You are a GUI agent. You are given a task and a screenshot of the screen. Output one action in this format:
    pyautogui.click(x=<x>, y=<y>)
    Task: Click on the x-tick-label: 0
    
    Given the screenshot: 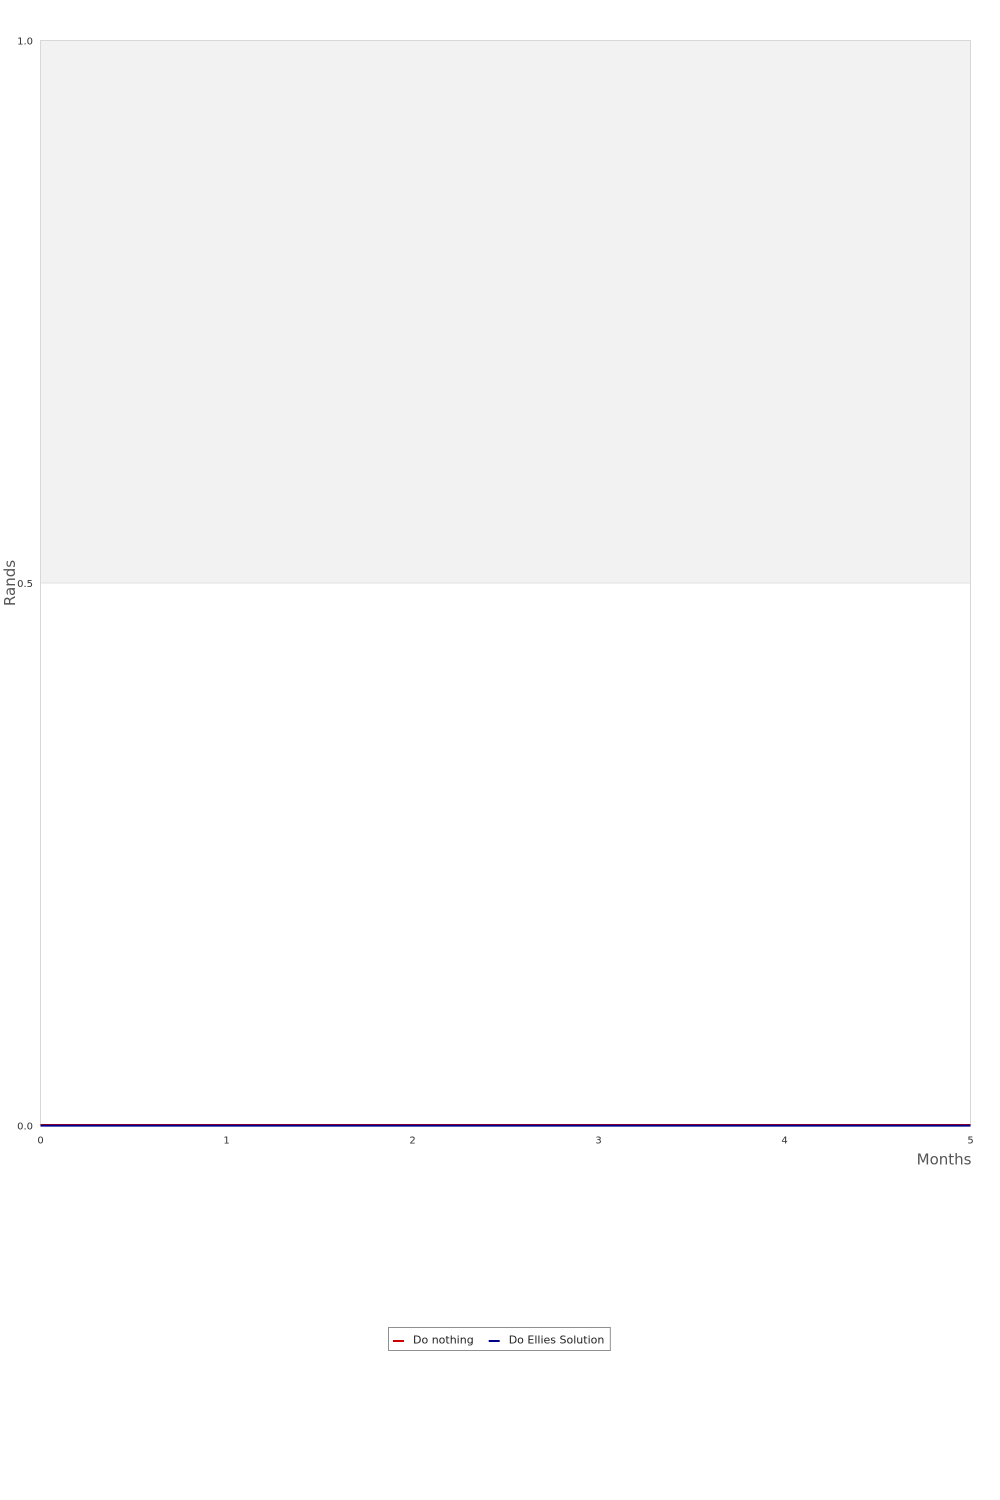 What is the action you would take?
    pyautogui.click(x=40, y=1141)
    